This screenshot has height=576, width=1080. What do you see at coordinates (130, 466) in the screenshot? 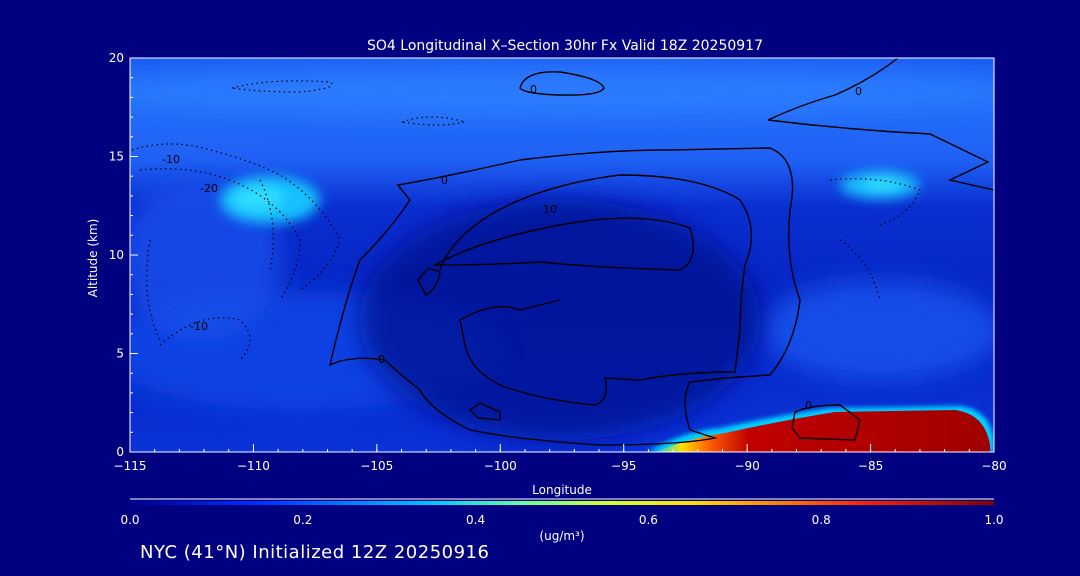
I see `x-tick-label: −115` at bounding box center [130, 466].